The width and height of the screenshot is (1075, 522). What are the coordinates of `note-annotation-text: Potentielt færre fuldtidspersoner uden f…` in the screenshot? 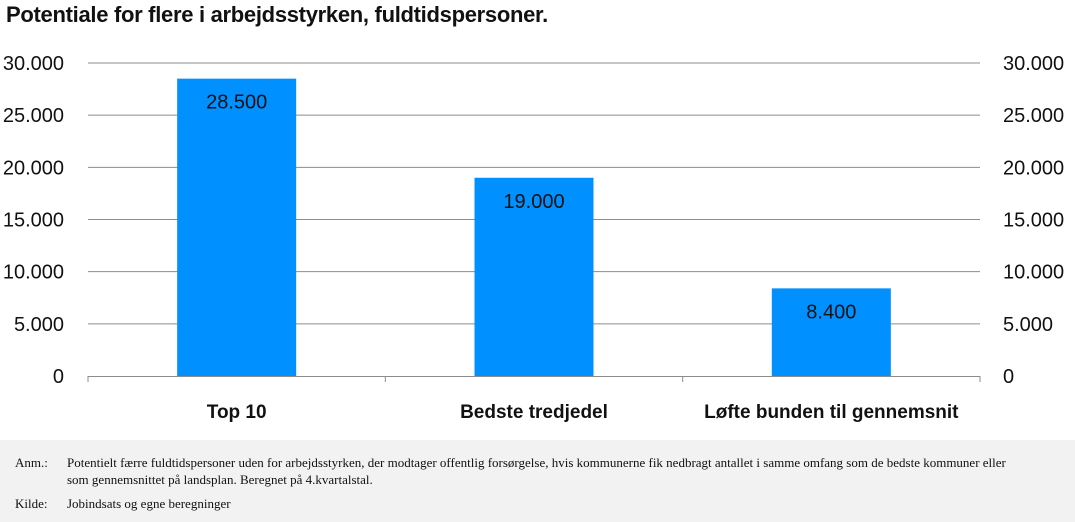 It's located at (536, 471).